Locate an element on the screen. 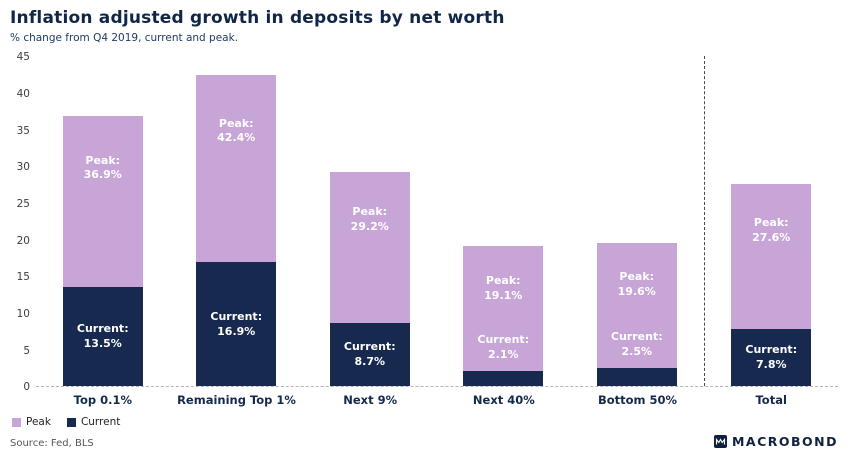 The width and height of the screenshot is (850, 453). x-axis-label: Total is located at coordinates (771, 400).